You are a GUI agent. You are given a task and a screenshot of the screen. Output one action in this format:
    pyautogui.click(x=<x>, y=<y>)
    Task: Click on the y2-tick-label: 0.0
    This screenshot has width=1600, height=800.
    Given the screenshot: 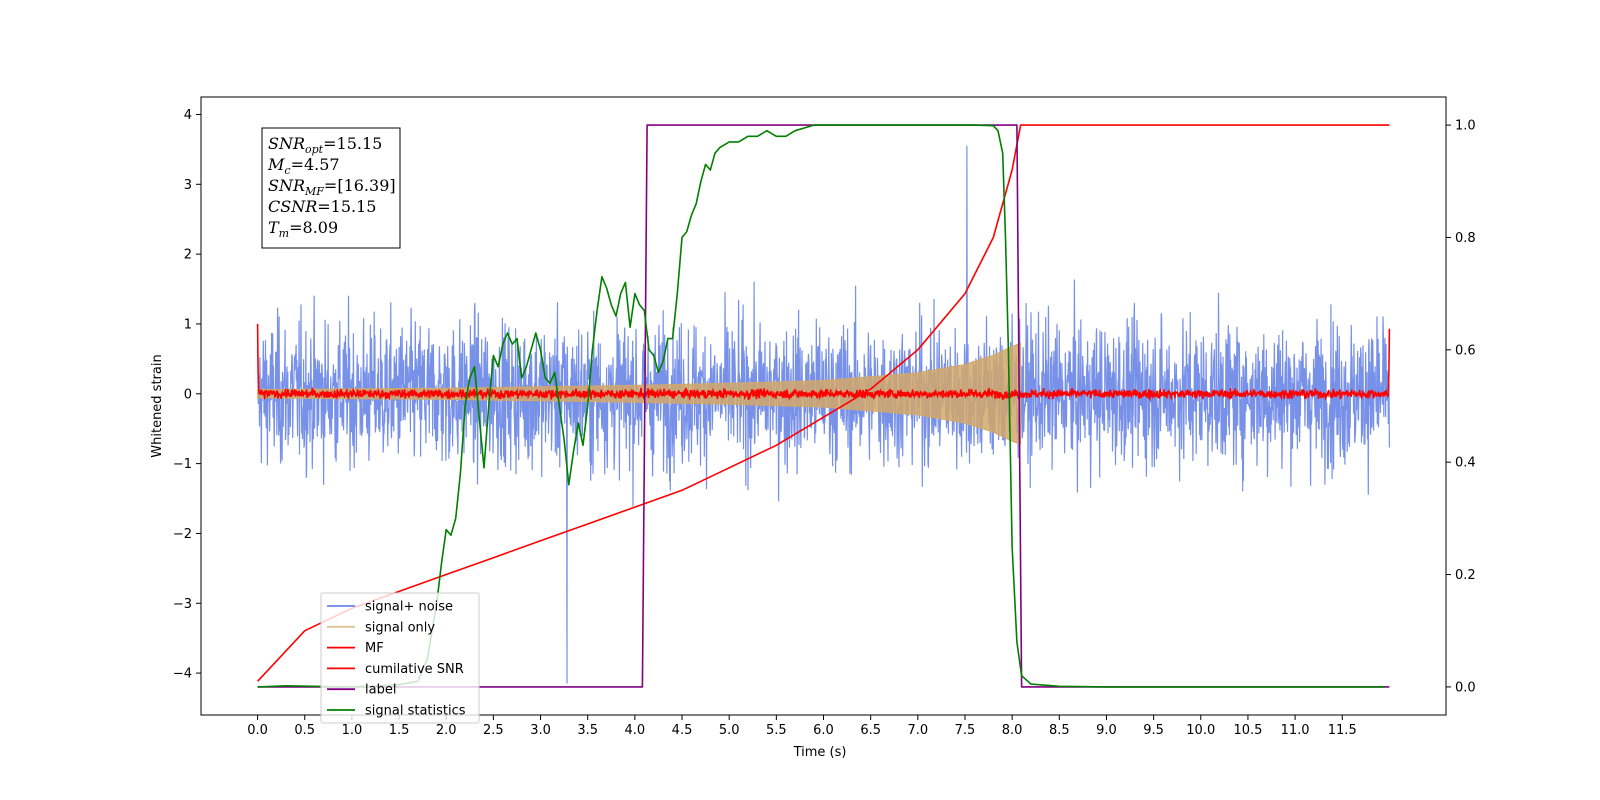 What is the action you would take?
    pyautogui.click(x=1465, y=687)
    